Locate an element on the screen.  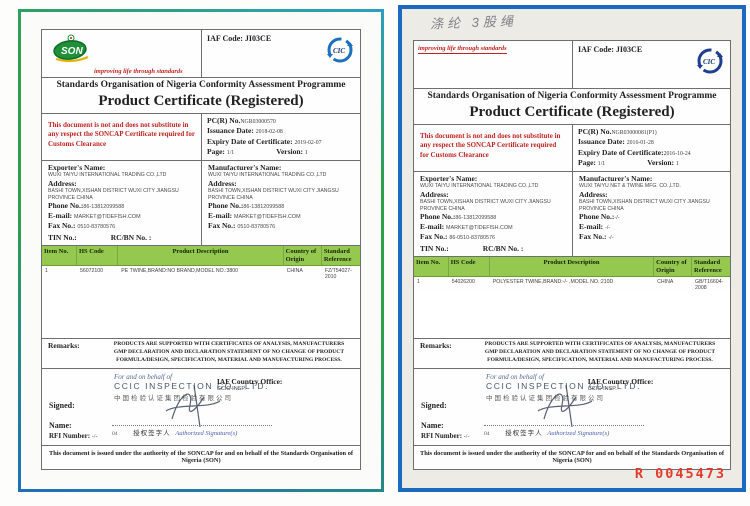
pcr-line: PC(R) No.NGR03000570 is located at coordinates (241, 120).